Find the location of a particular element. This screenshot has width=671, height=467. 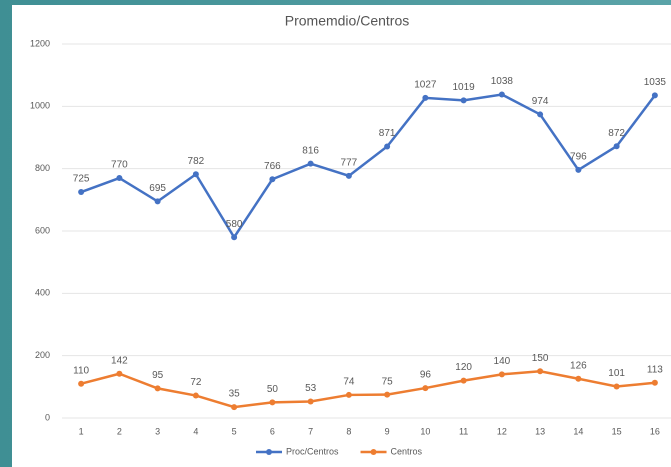

data-label: 53 is located at coordinates (311, 388).